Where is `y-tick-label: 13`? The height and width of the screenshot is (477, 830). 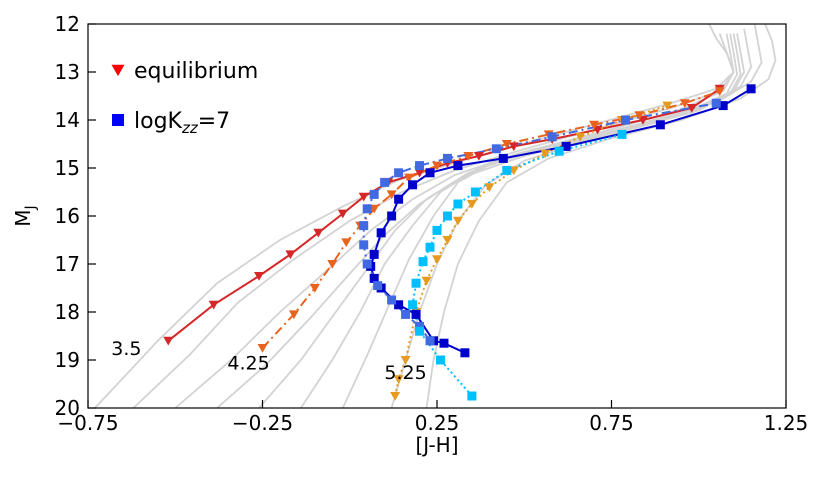
y-tick-label: 13 is located at coordinates (67, 72).